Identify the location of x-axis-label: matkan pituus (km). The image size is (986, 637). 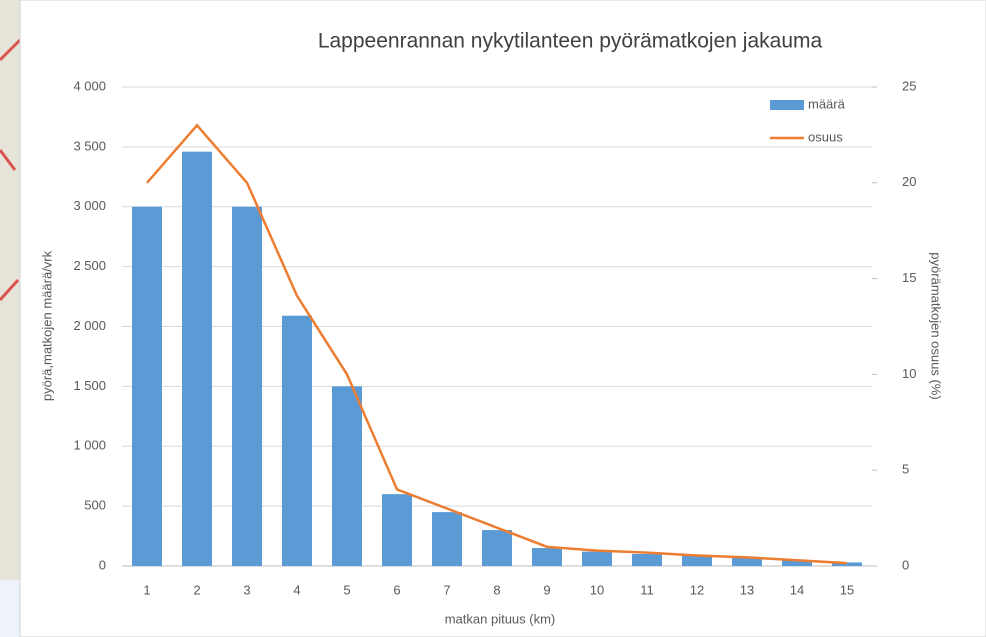
(500, 618).